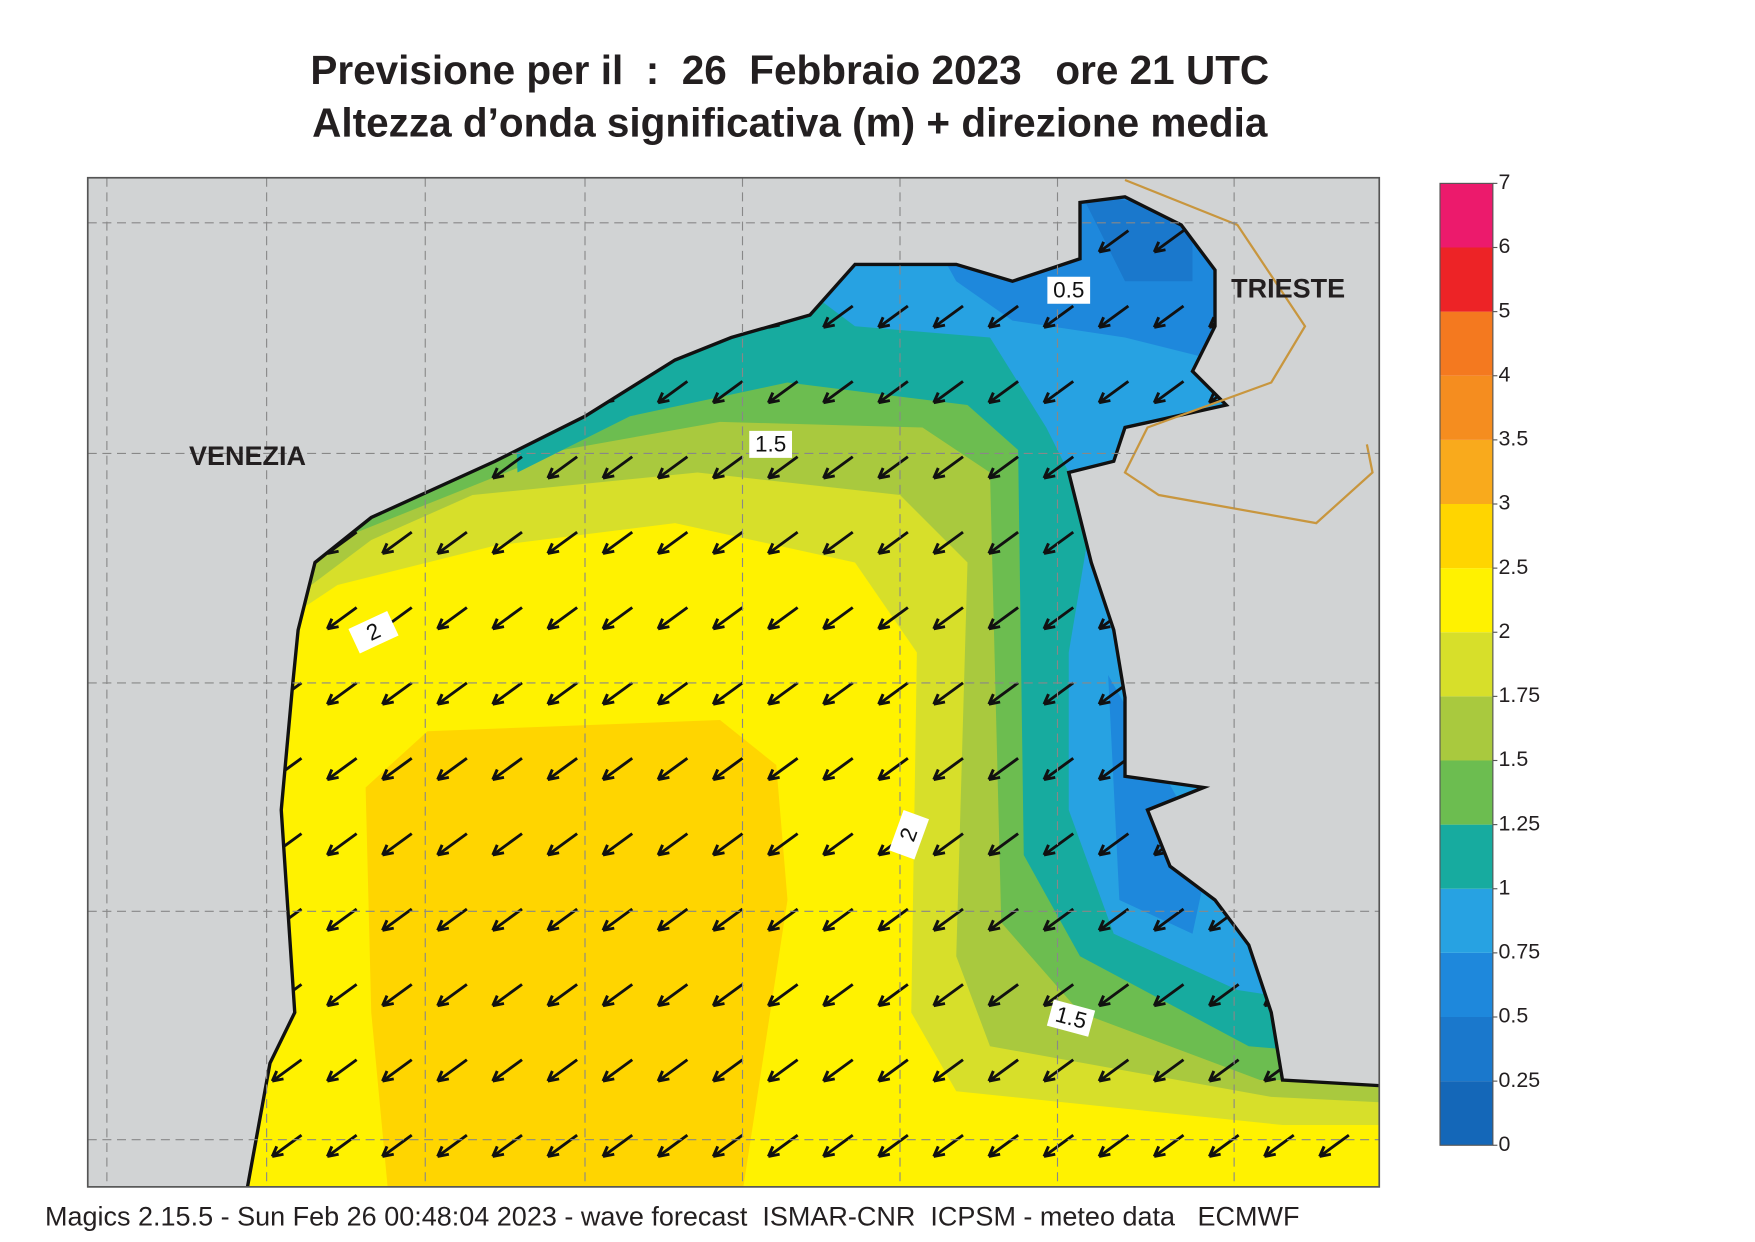 The width and height of the screenshot is (1755, 1242). What do you see at coordinates (247, 456) in the screenshot?
I see `place-label: VENEZIA` at bounding box center [247, 456].